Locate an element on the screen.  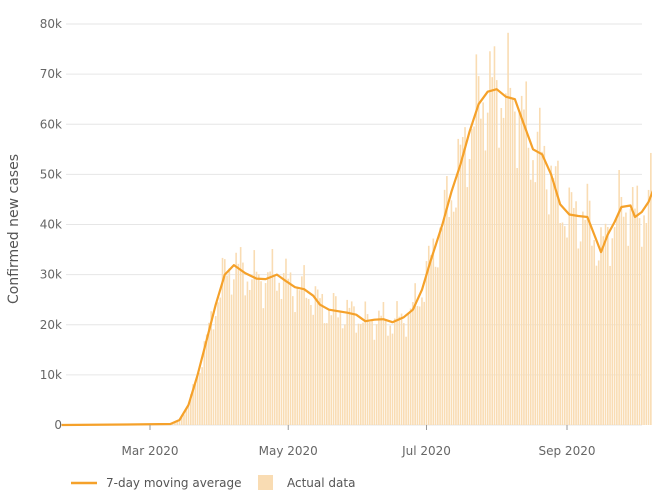
y-tick-label: 20k is located at coordinates (51, 325).